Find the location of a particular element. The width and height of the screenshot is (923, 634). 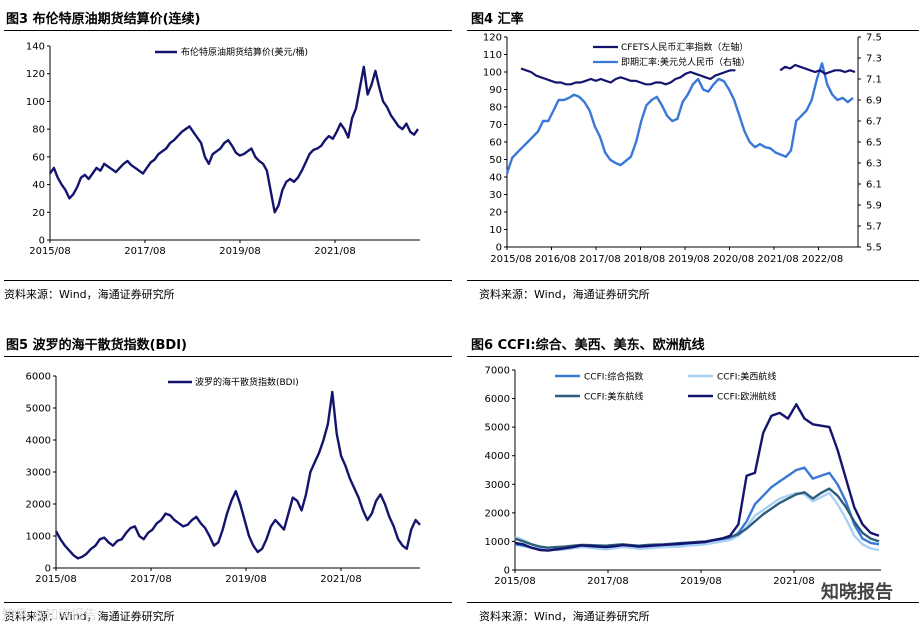

legend-label: 波罗的海干散货指数(BDI) is located at coordinates (247, 382).